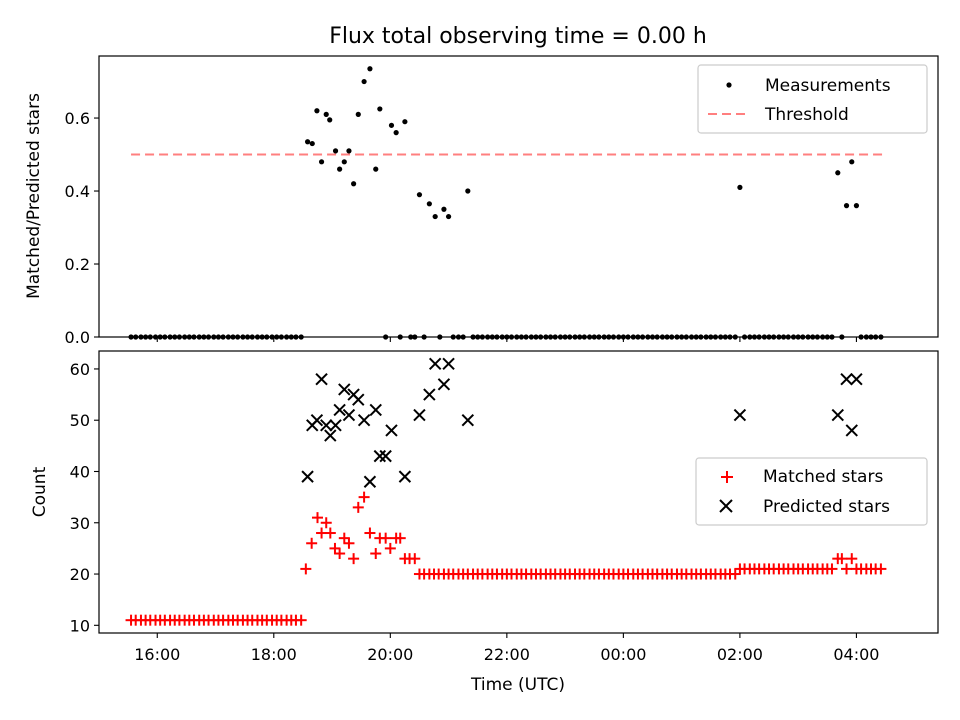 The image size is (960, 720). I want to click on bottom-y-axis-label: Count, so click(40, 491).